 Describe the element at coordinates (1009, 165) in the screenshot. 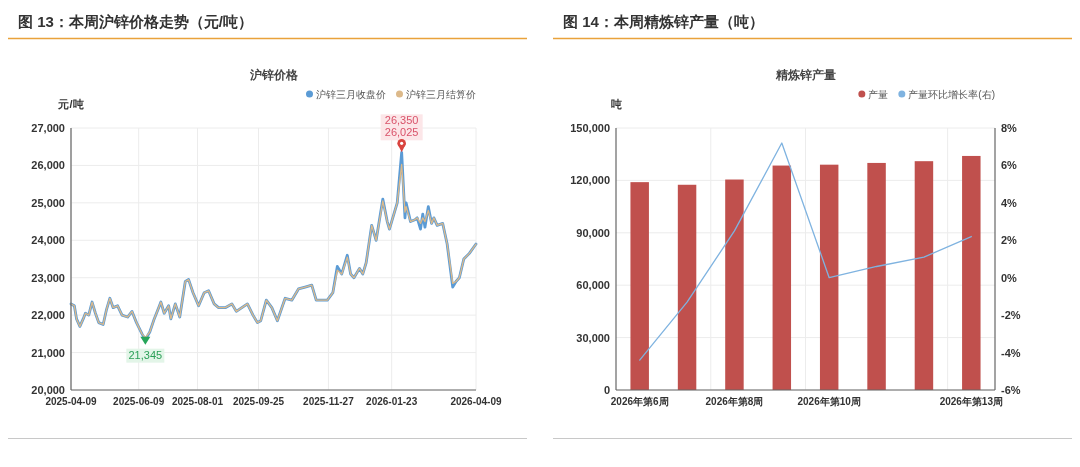

I see `y2-tick-label: 6%` at that location.